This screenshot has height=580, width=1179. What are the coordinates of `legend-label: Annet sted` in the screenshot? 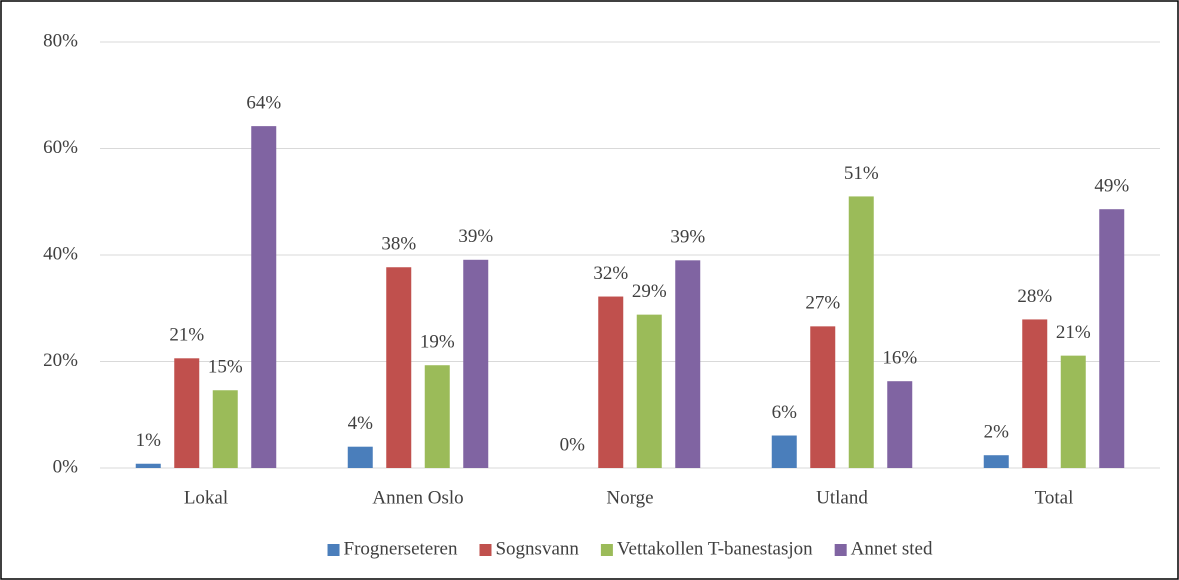 It's located at (892, 548).